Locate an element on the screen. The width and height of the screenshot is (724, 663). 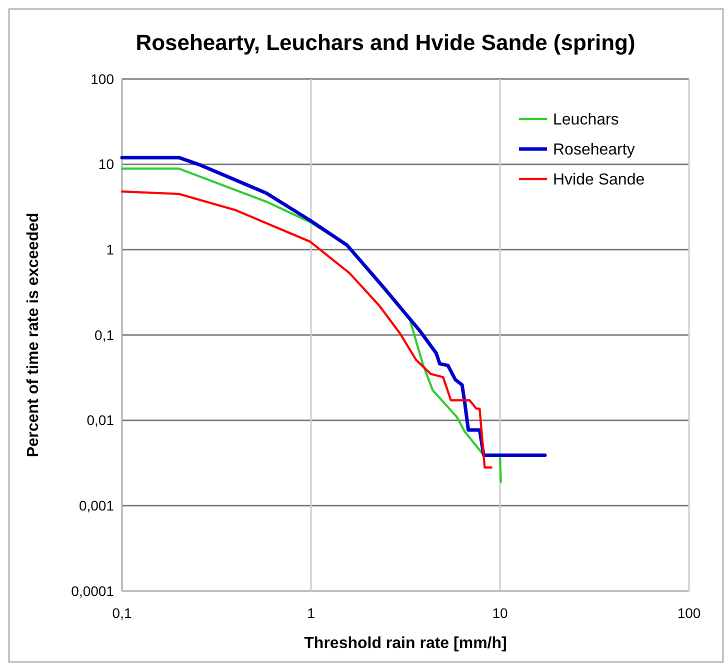
x-tick-label: 10 is located at coordinates (500, 613).